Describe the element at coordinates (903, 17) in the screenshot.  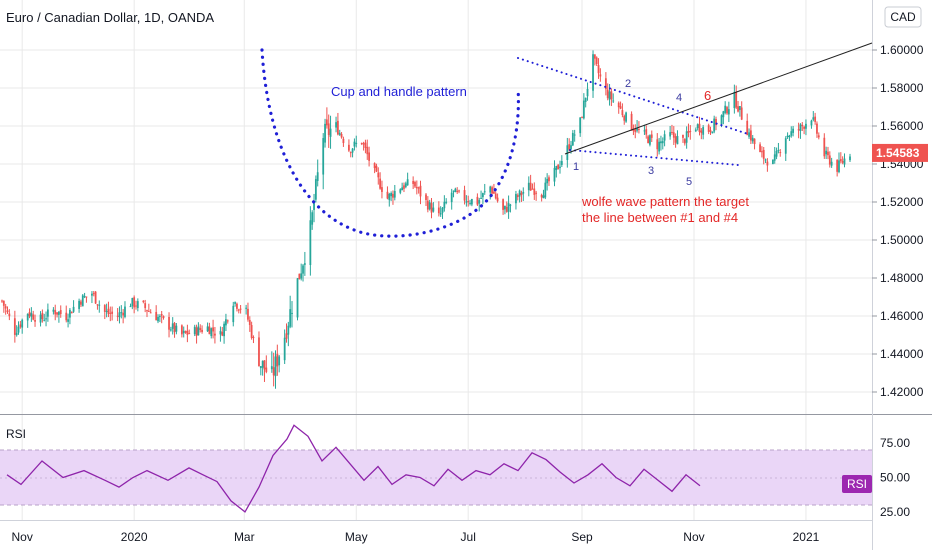
I see `currency-button: CAD` at that location.